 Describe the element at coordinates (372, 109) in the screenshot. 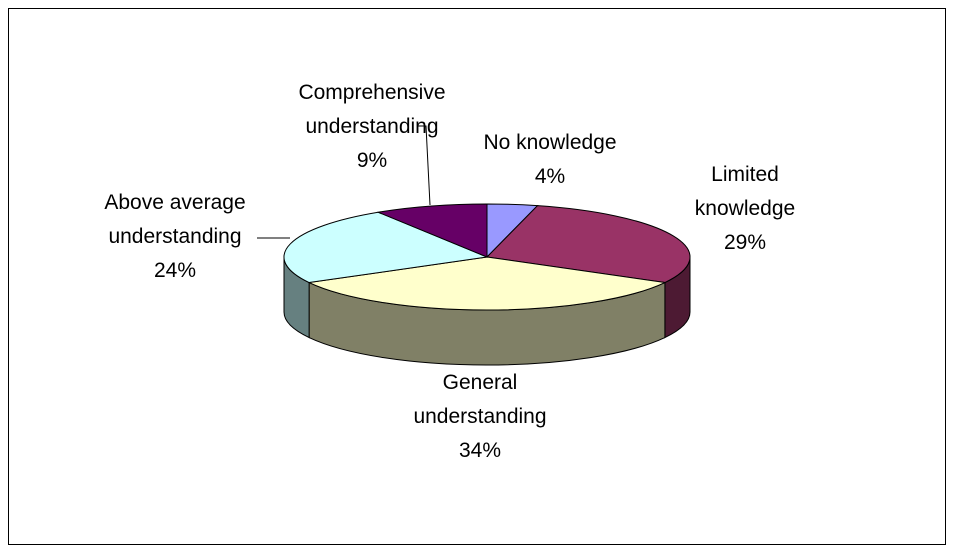

I see `category-label: Comprehensive understanding` at that location.